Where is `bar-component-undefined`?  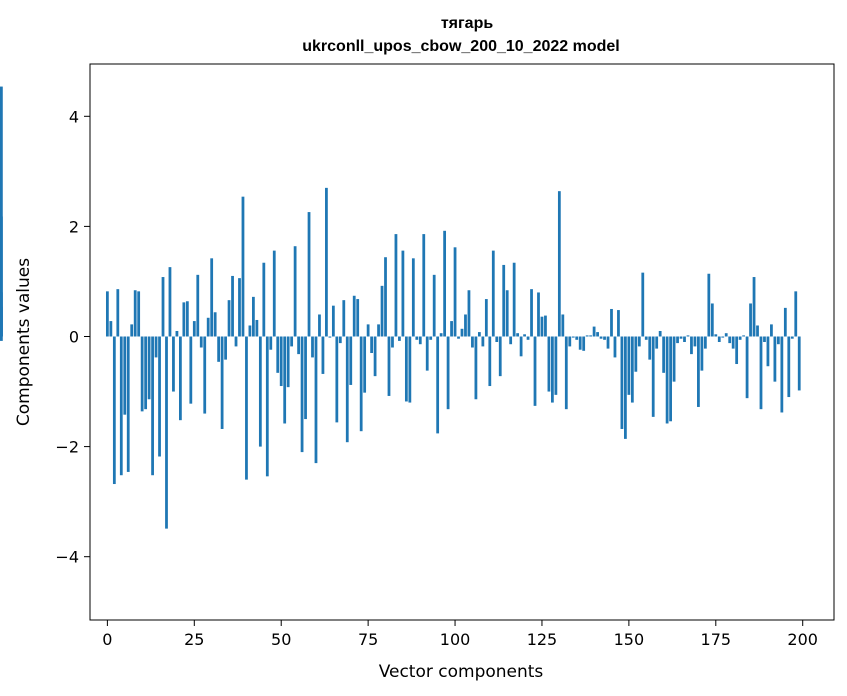
bar-component-undefined is located at coordinates (1, 338).